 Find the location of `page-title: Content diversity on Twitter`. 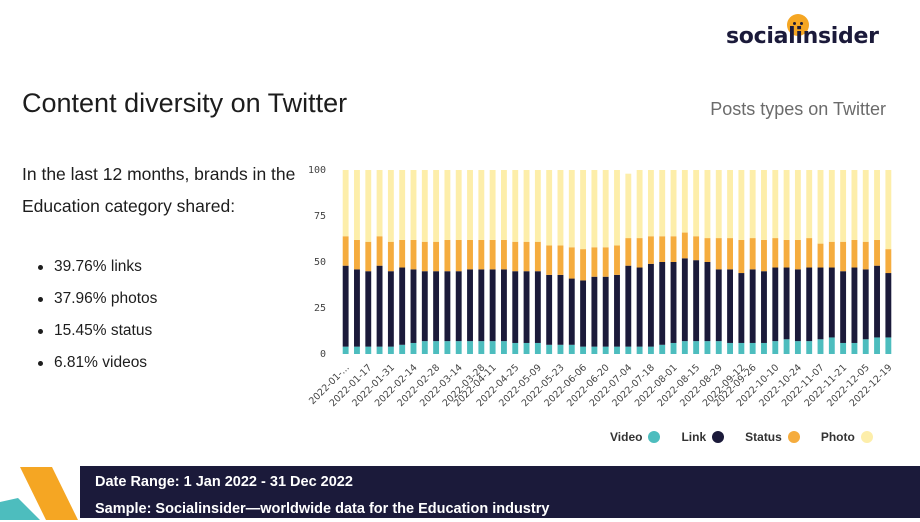

page-title: Content diversity on Twitter is located at coordinates (185, 103).